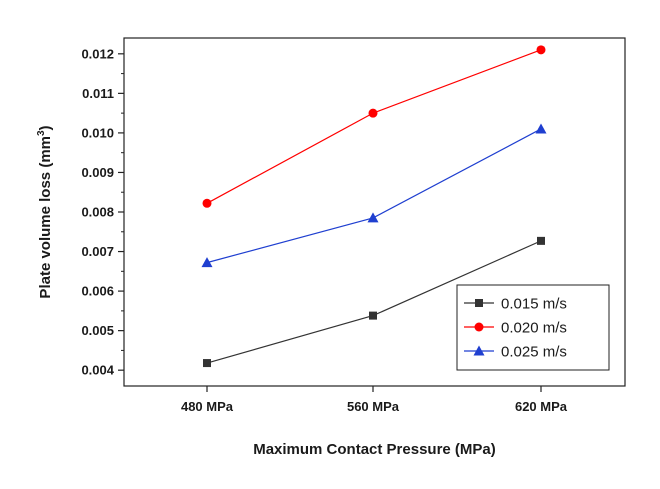 The width and height of the screenshot is (660, 489). What do you see at coordinates (97, 291) in the screenshot?
I see `y-tick-label: 0.006` at bounding box center [97, 291].